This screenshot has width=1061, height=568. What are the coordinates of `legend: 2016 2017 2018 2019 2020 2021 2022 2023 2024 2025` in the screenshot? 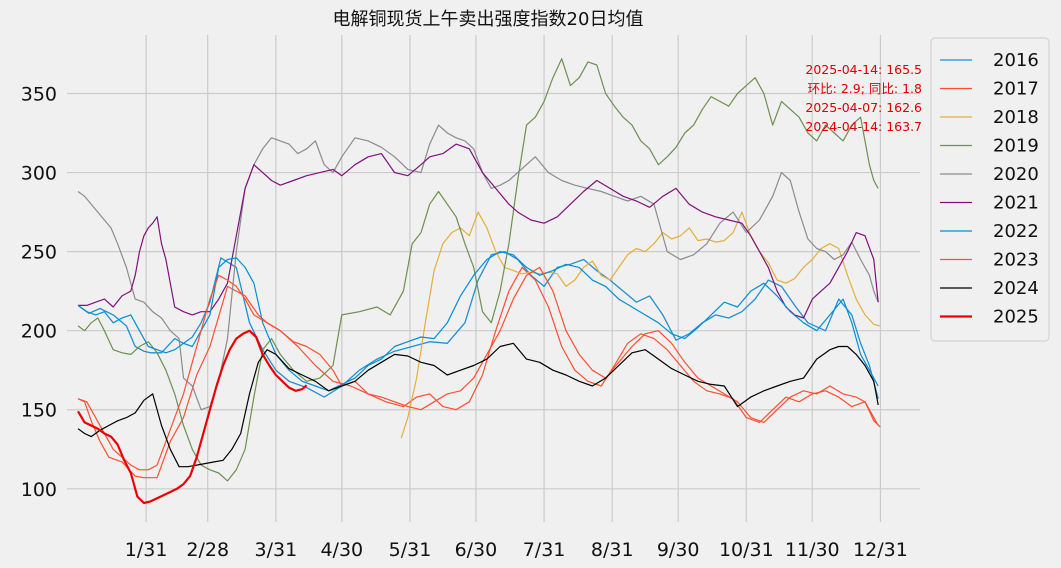 It's located at (990, 189).